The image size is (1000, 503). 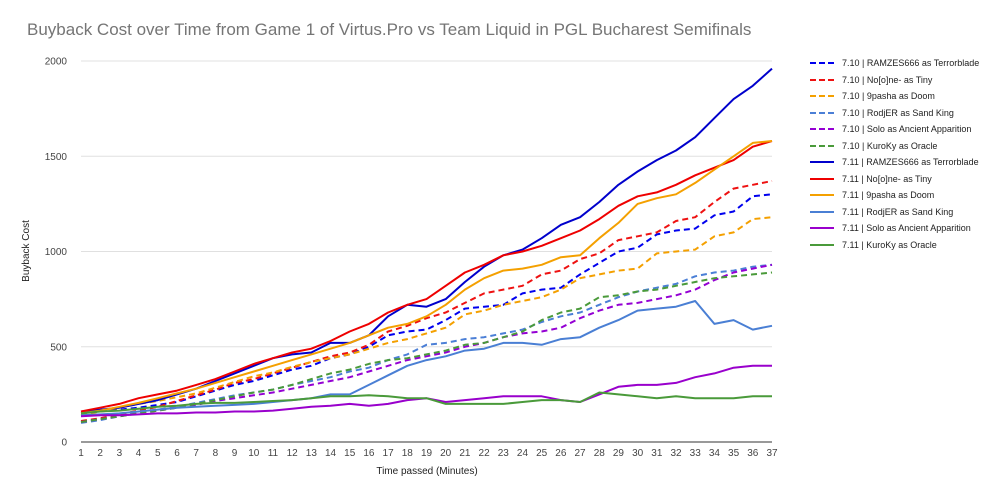 I want to click on x-tick-label: 14, so click(x=331, y=453).